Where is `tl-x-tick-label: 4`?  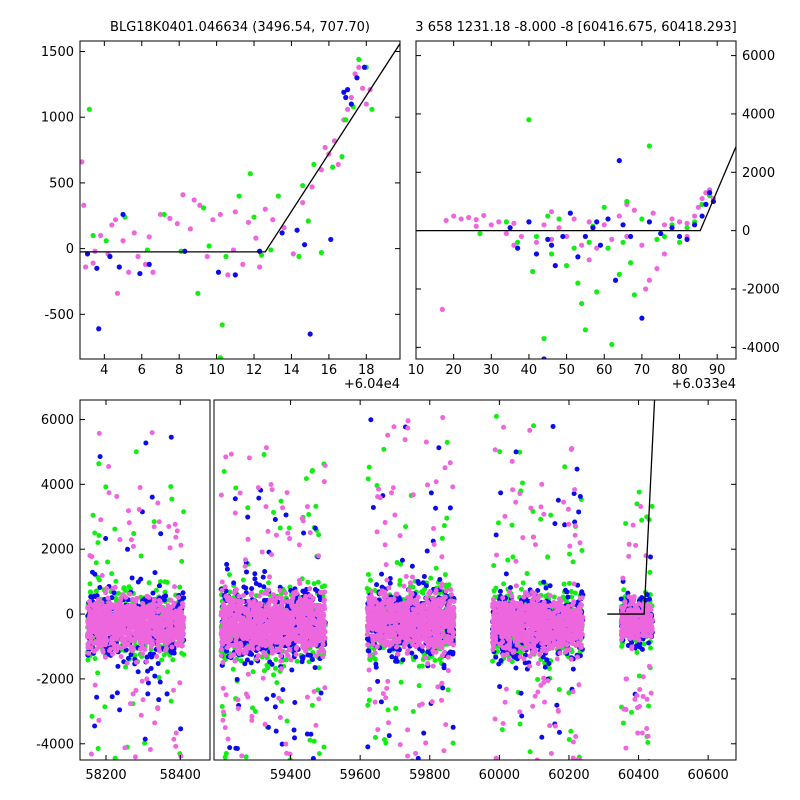
tl-x-tick-label: 4 is located at coordinates (104, 370).